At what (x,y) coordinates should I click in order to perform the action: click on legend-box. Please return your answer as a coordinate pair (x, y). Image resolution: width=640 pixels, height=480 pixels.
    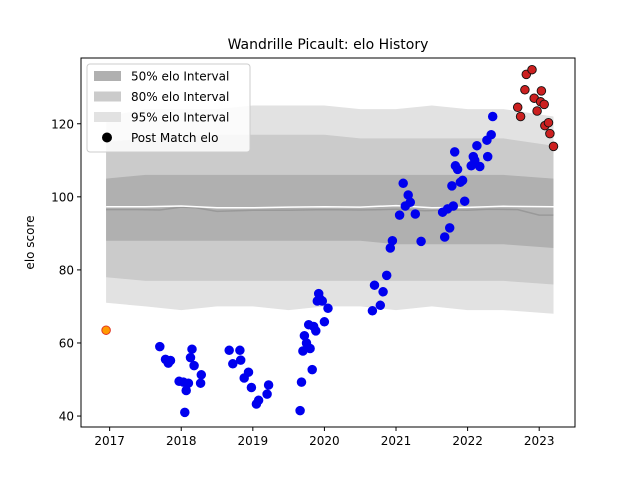
    Looking at the image, I should click on (168, 108).